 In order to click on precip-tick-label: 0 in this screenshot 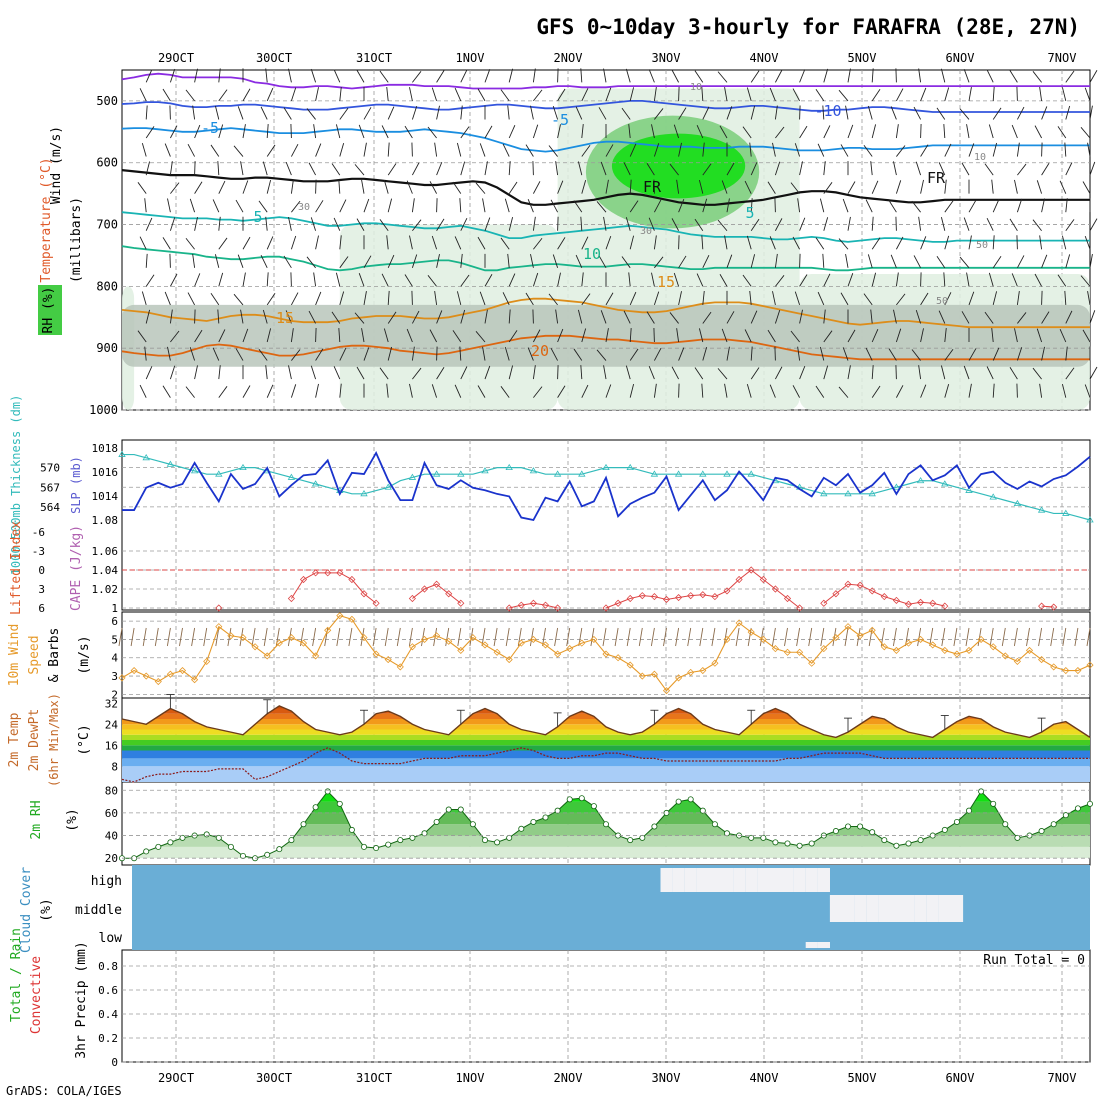, I will do `click(114, 1062)`.